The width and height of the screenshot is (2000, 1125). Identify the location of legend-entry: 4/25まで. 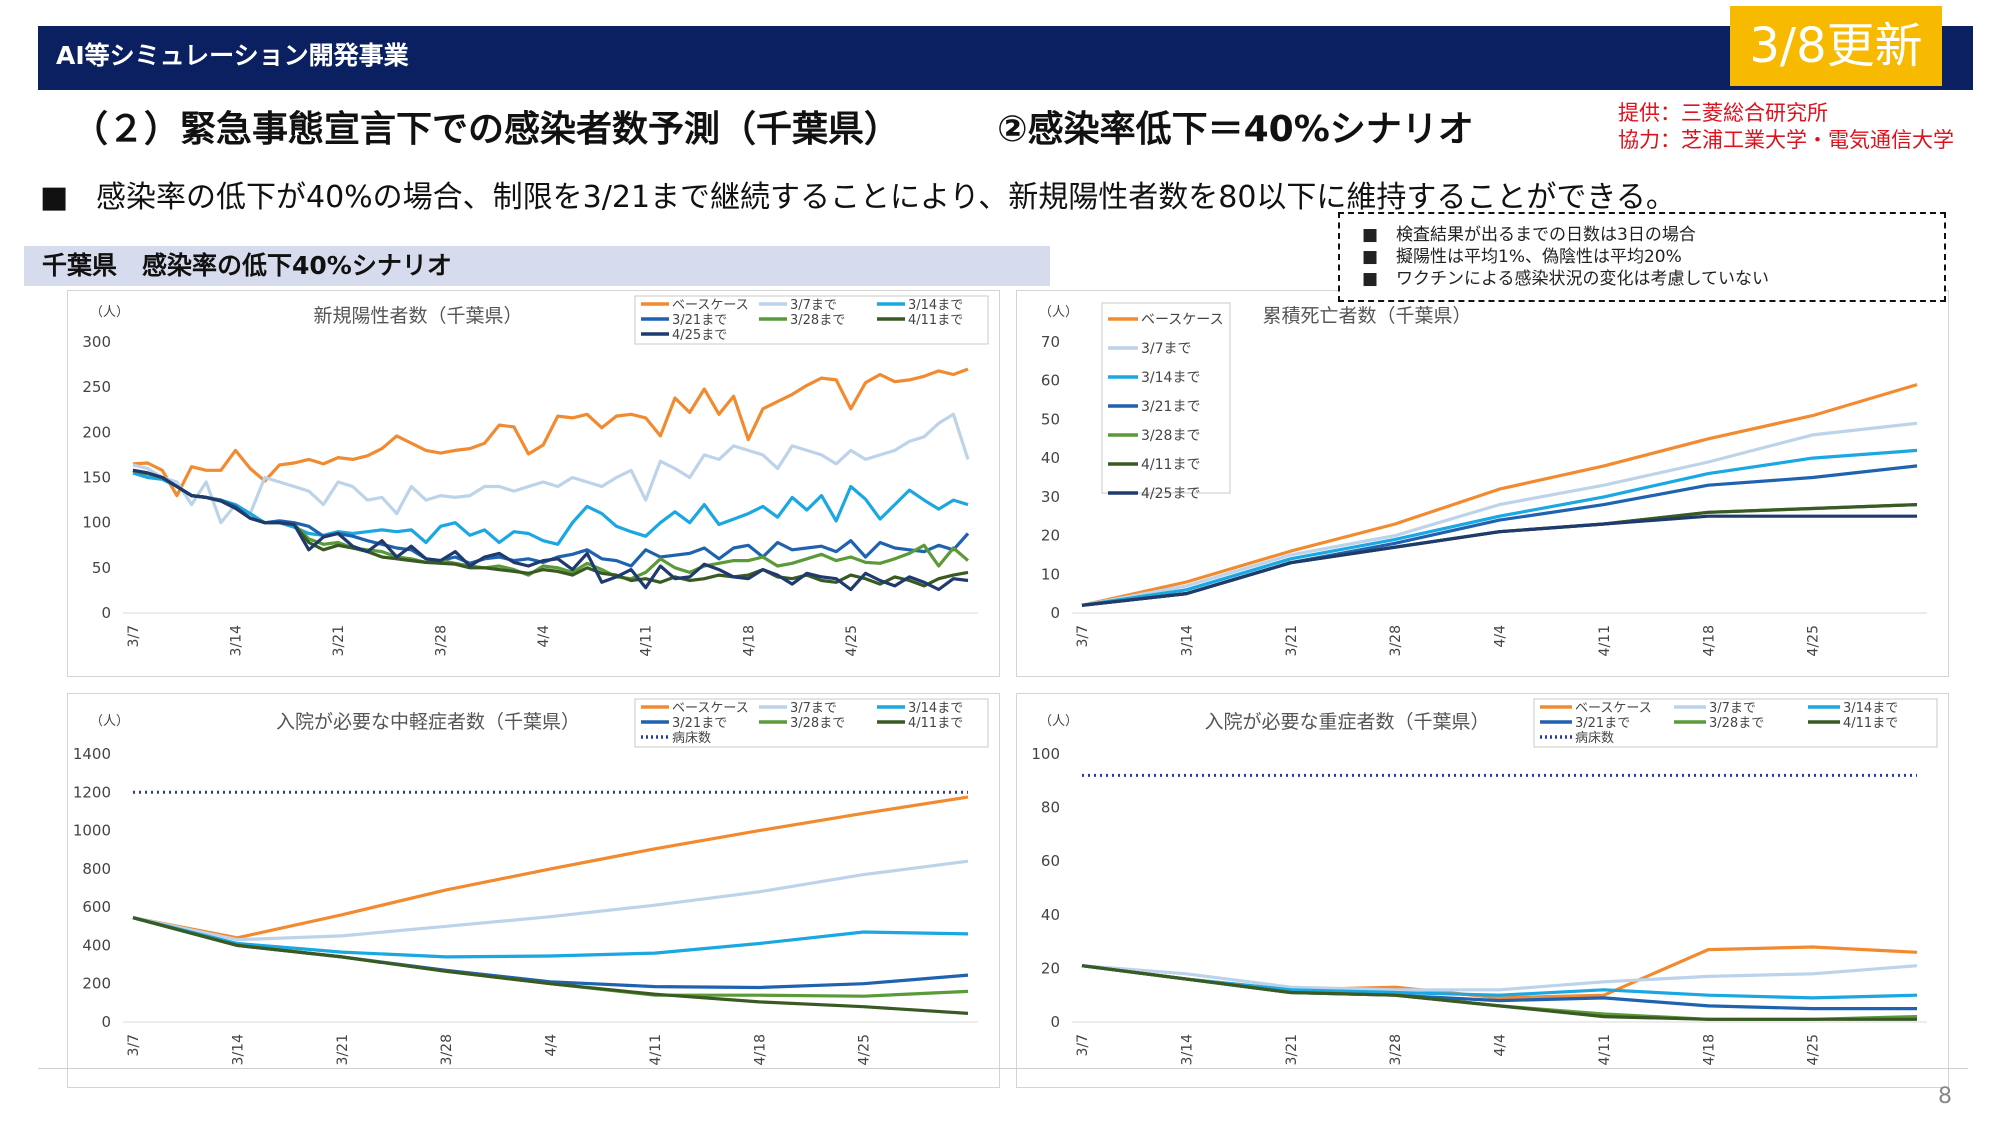
(699, 335).